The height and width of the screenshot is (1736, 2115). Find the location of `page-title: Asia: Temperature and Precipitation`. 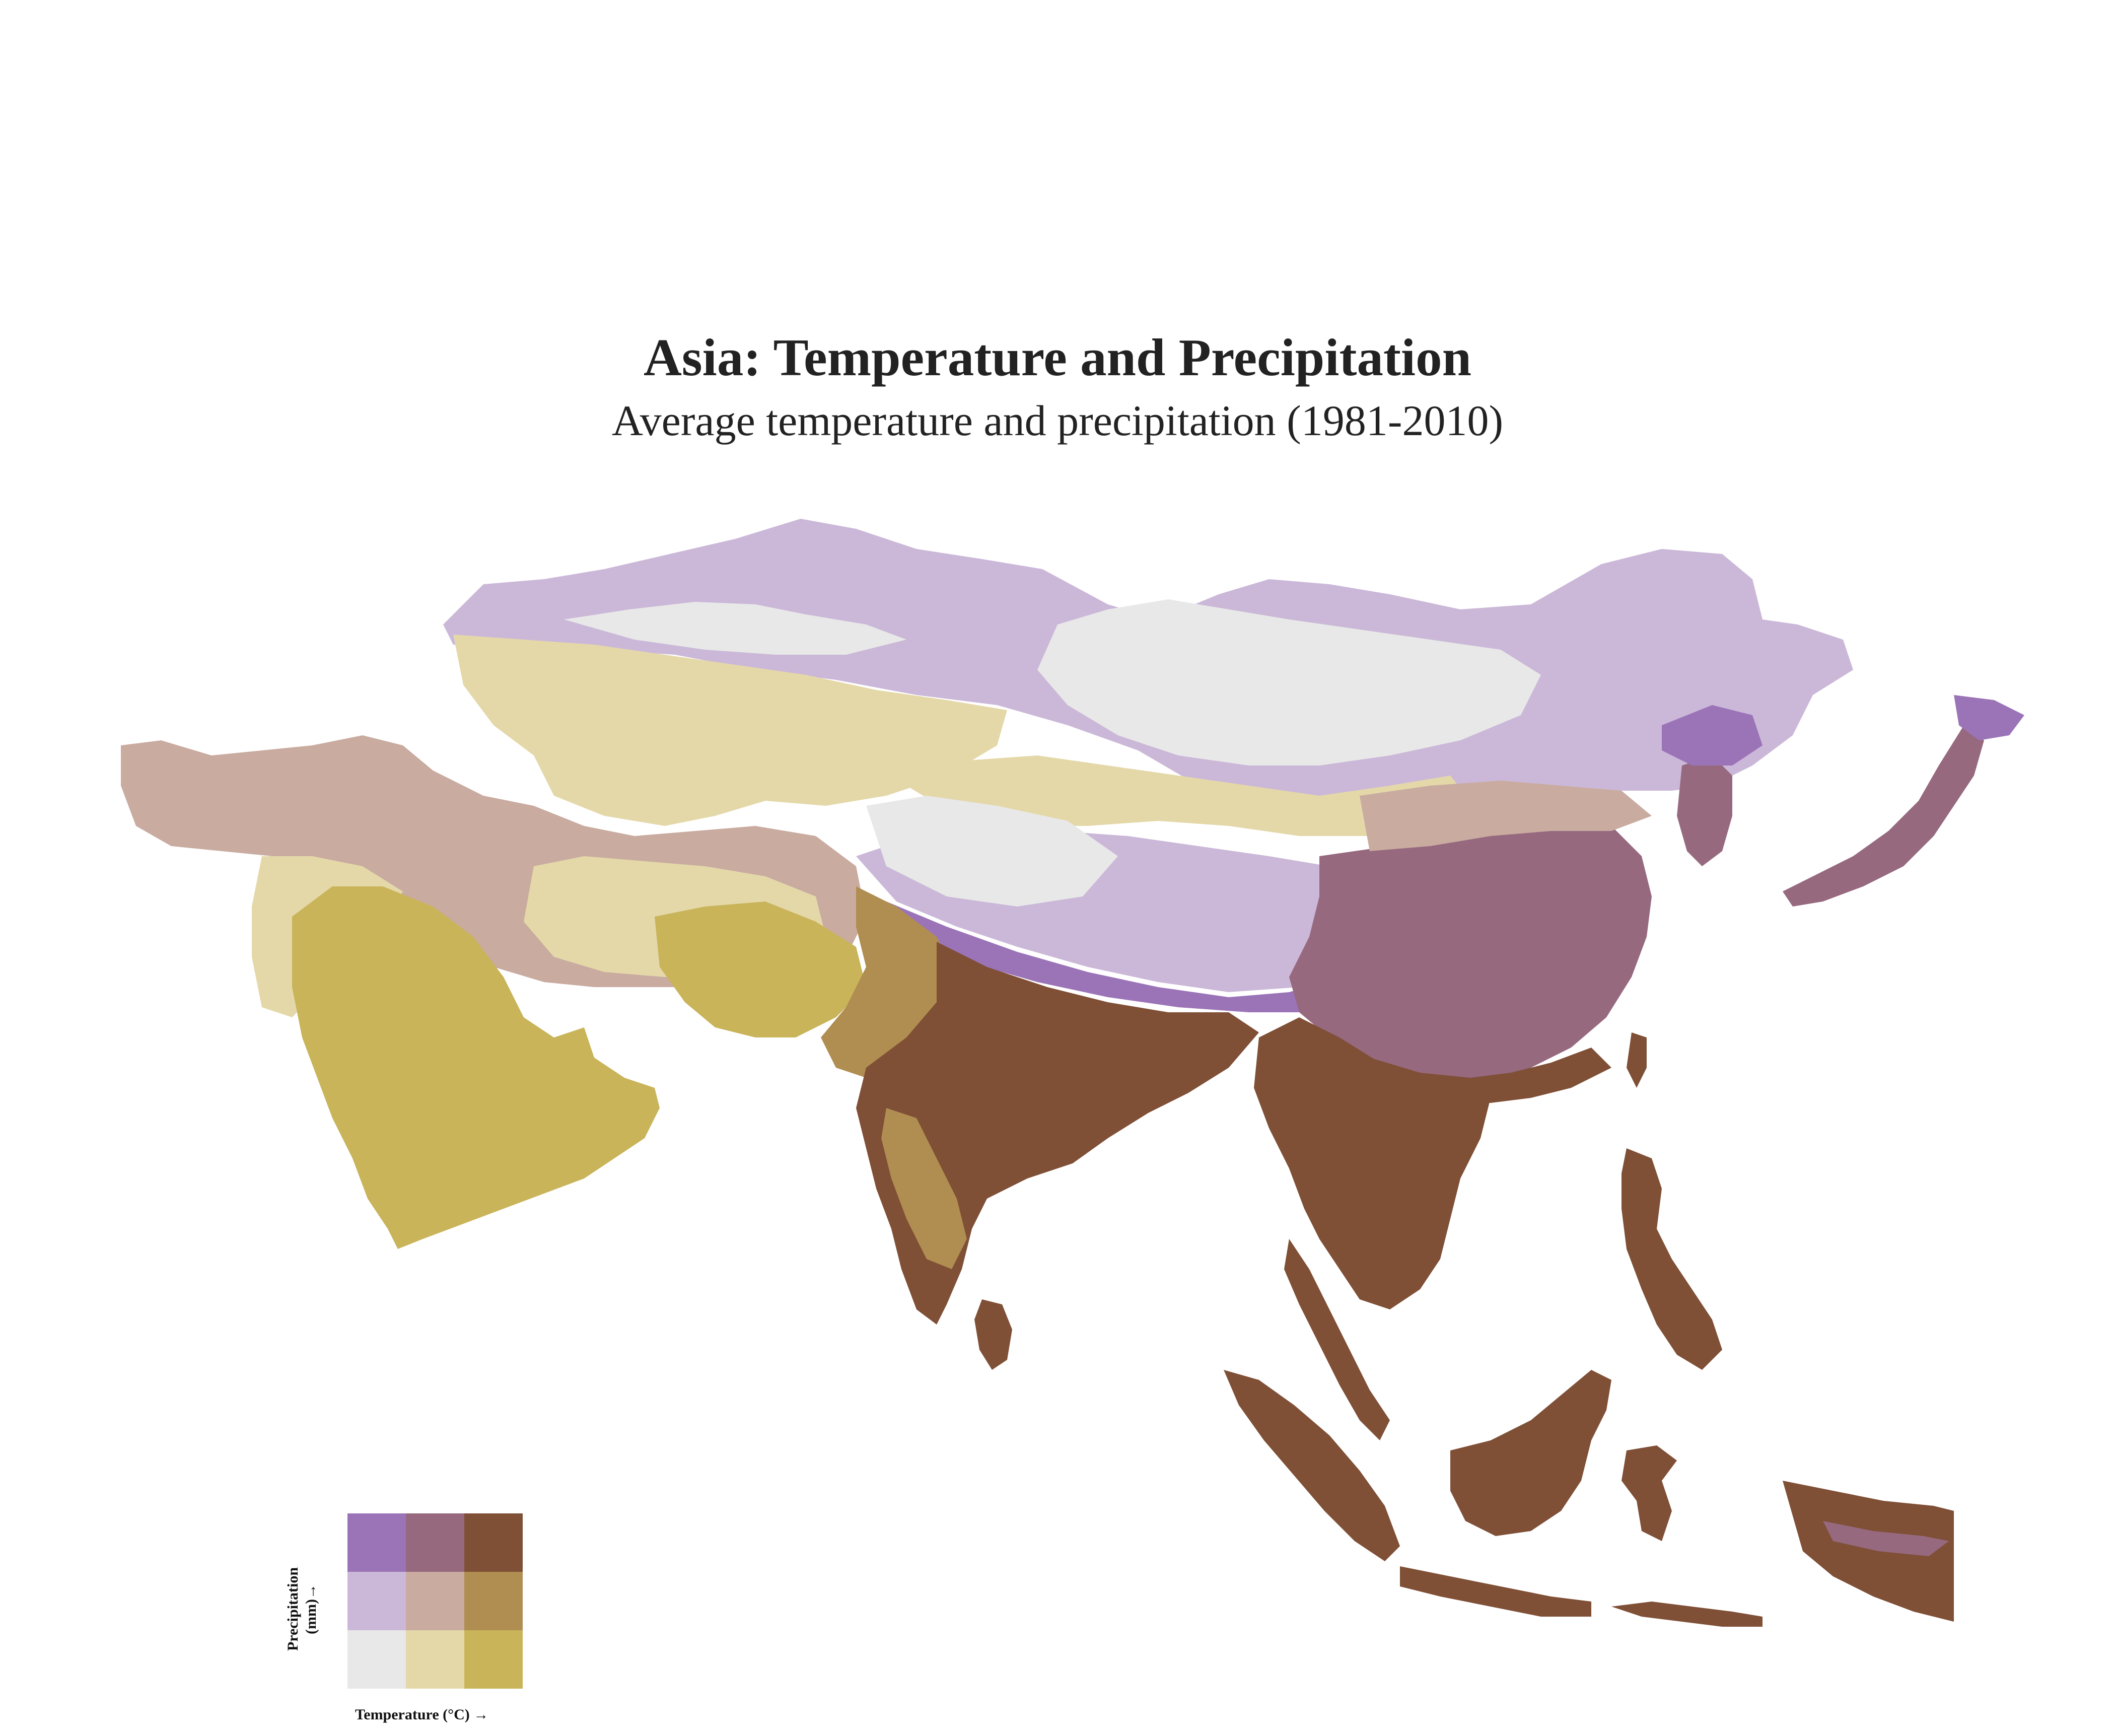

page-title: Asia: Temperature and Precipitation is located at coordinates (1057, 357).